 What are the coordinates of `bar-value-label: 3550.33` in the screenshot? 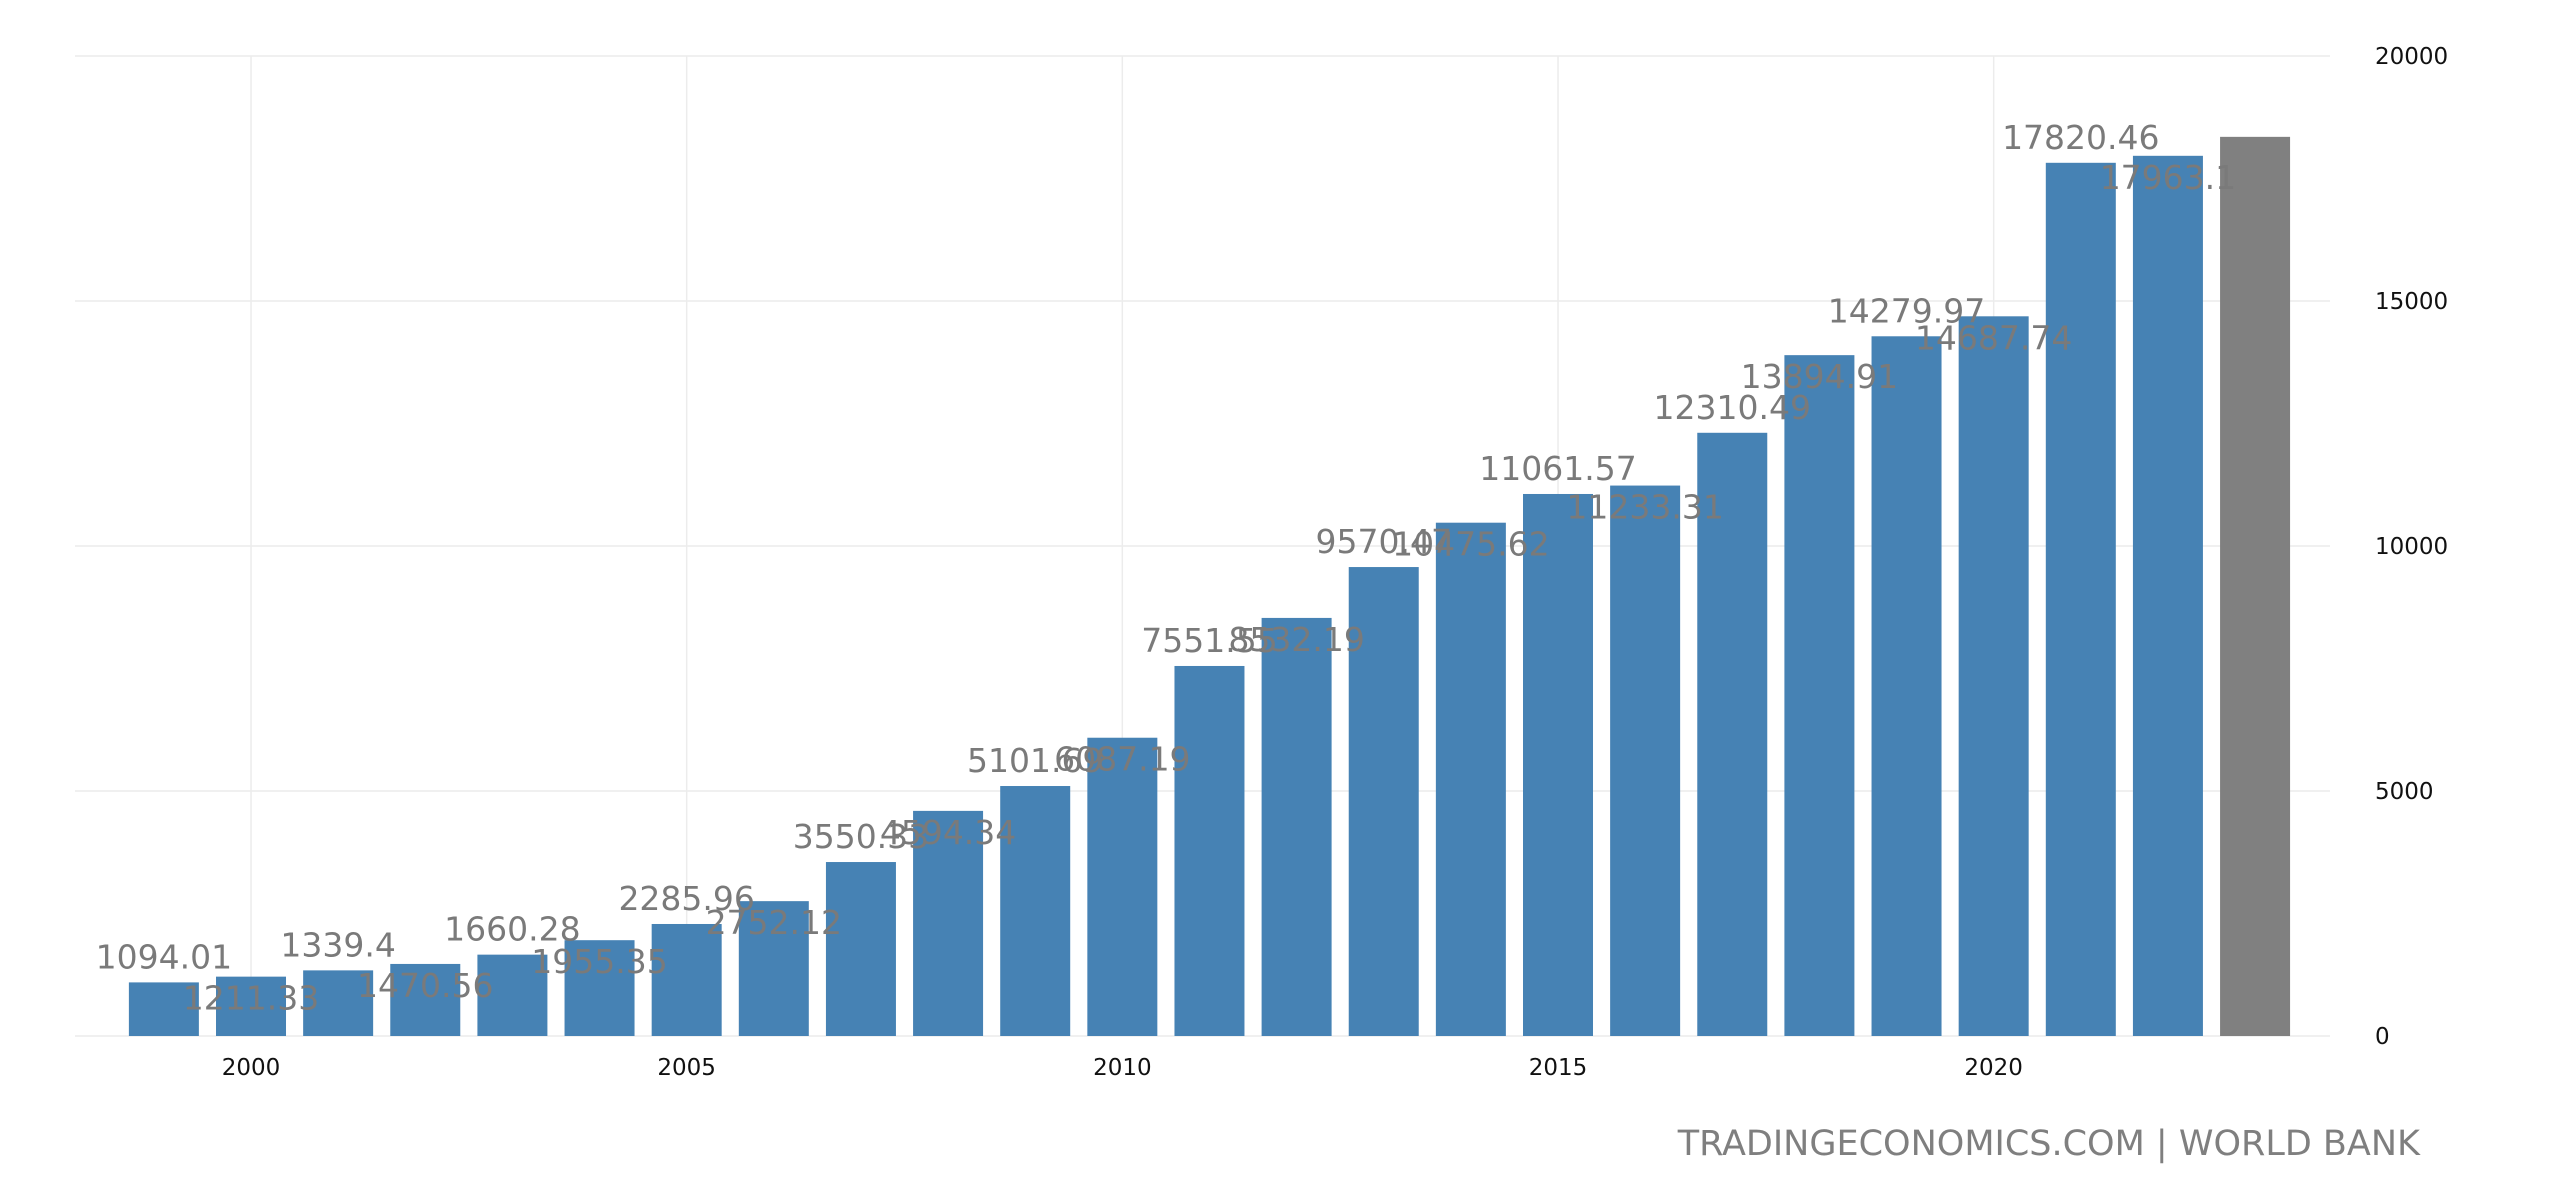 It's located at (861, 836).